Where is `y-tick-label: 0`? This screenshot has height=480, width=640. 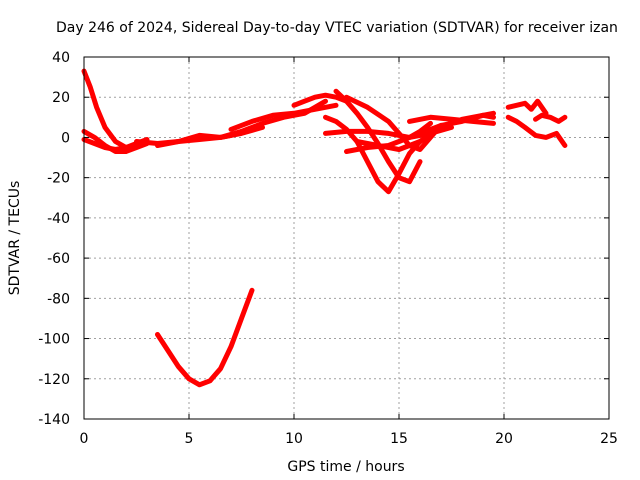 y-tick-label: 0 is located at coordinates (65, 138).